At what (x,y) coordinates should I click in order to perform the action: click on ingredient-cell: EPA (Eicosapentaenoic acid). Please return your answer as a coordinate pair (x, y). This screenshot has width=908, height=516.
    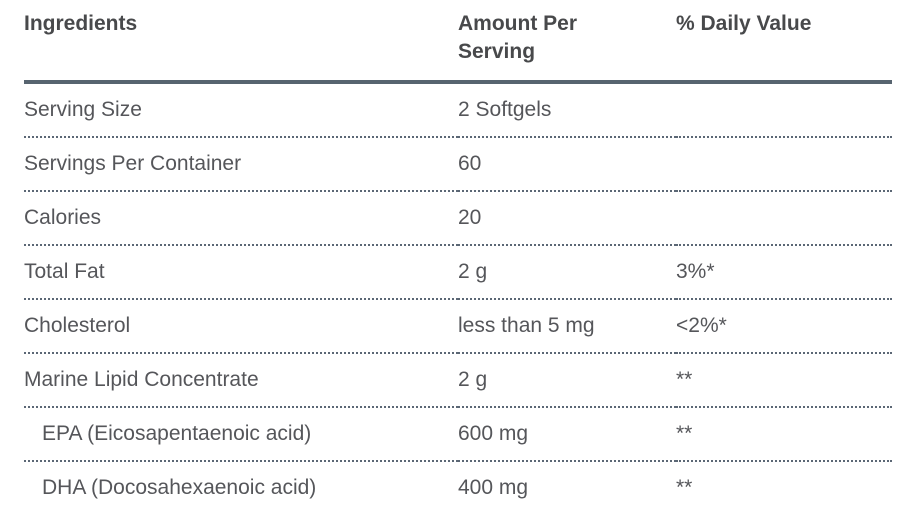
    Looking at the image, I should click on (241, 434).